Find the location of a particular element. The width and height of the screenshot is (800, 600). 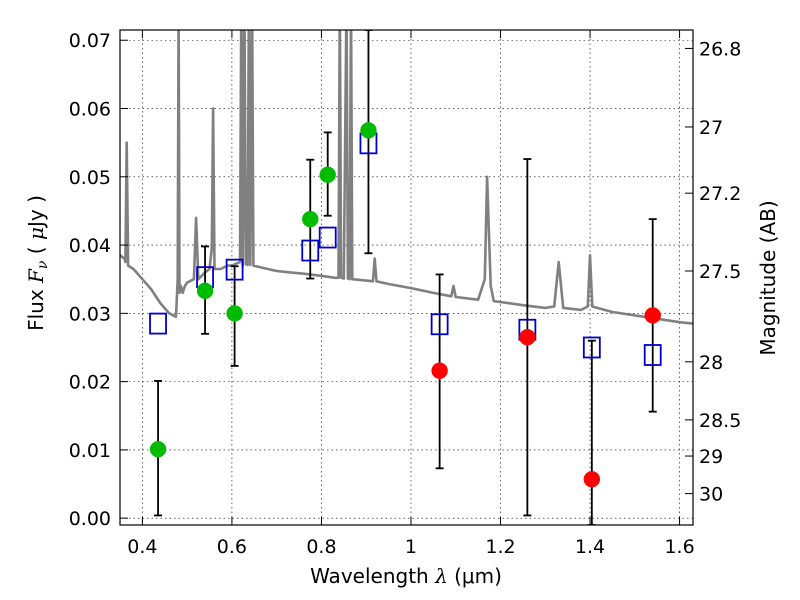

x-tick-label: 1.2 is located at coordinates (500, 547).